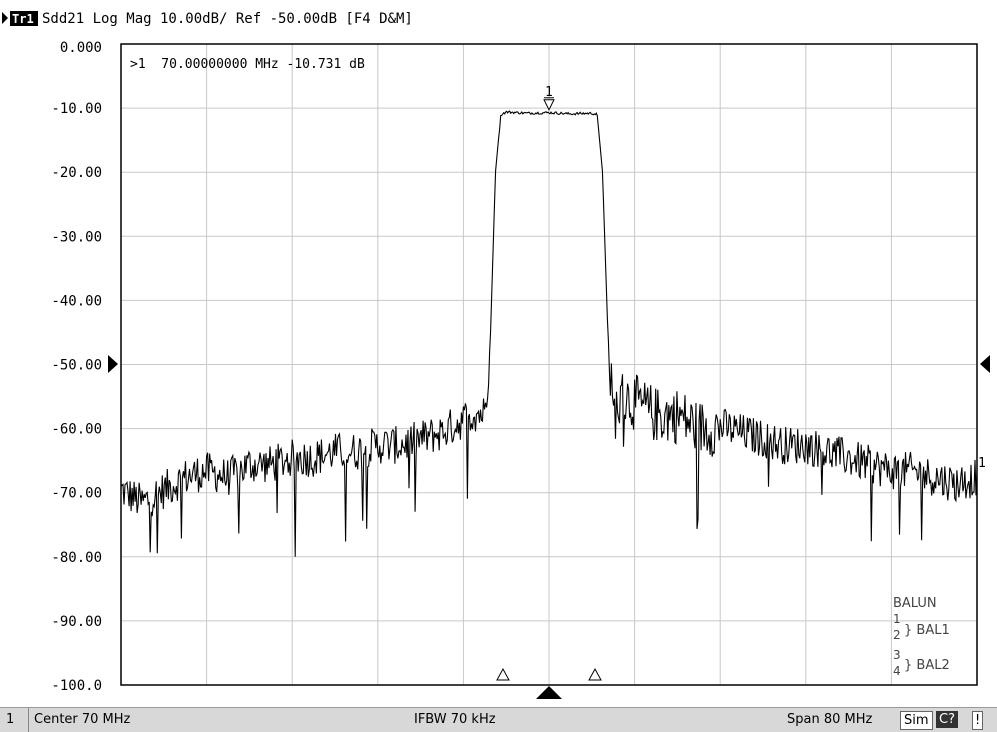 The height and width of the screenshot is (732, 997). I want to click on y-tick-label: -40.00, so click(76, 301).